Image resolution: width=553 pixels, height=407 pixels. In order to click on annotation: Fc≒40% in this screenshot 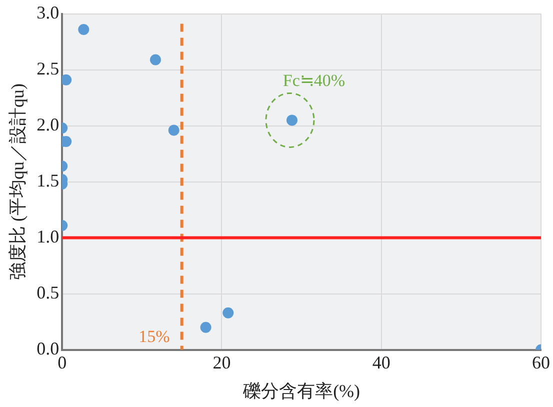, I will do `click(314, 80)`.